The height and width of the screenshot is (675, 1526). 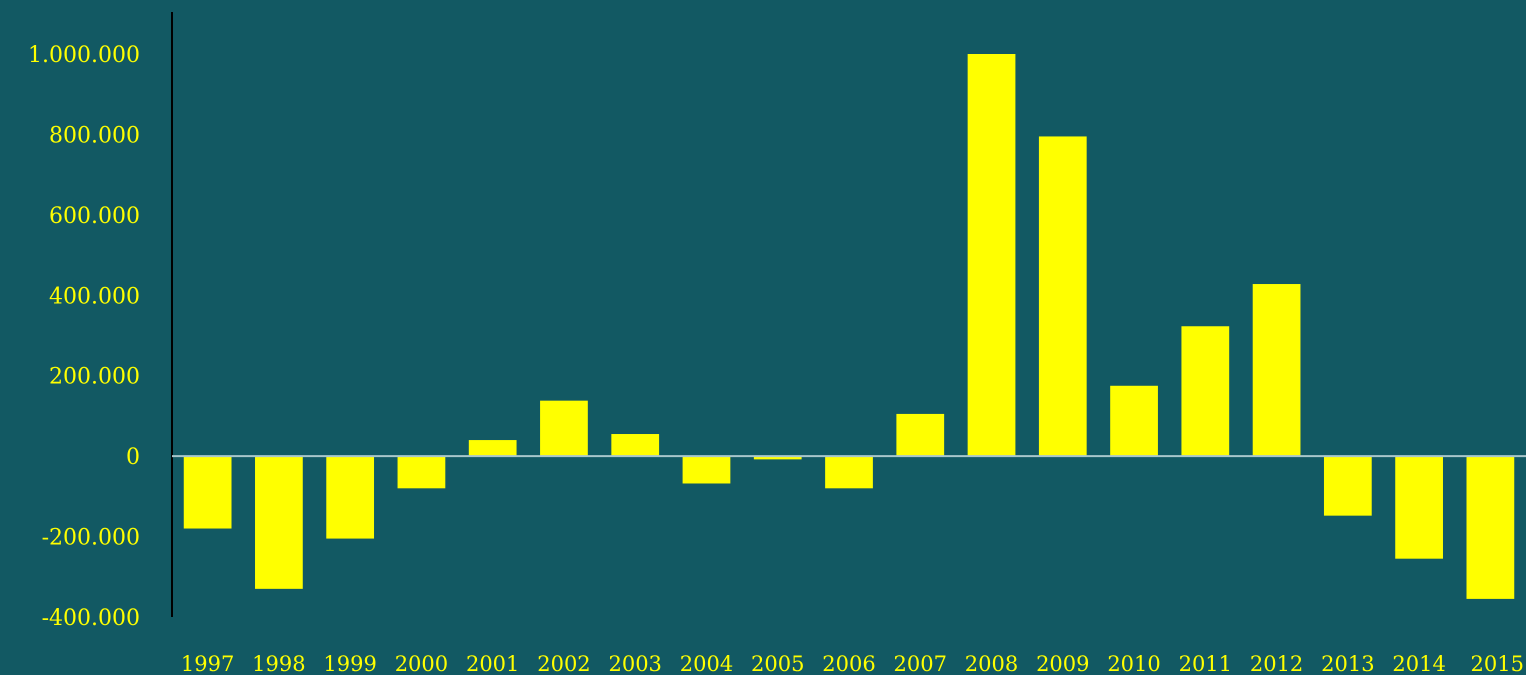 I want to click on bar-2013, so click(x=1347, y=486).